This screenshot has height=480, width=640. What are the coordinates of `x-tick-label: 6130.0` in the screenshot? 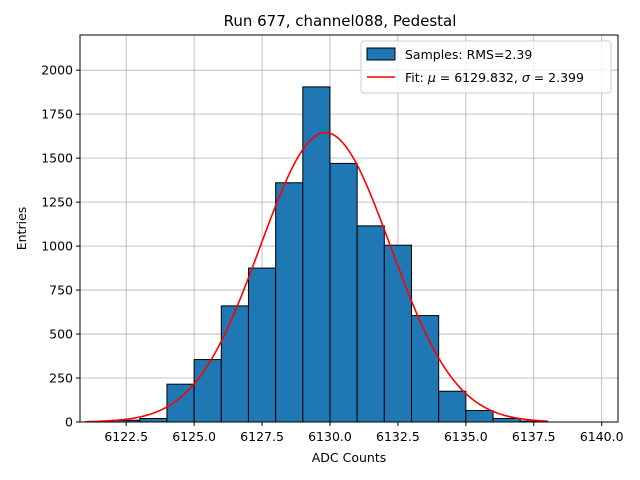 It's located at (330, 436).